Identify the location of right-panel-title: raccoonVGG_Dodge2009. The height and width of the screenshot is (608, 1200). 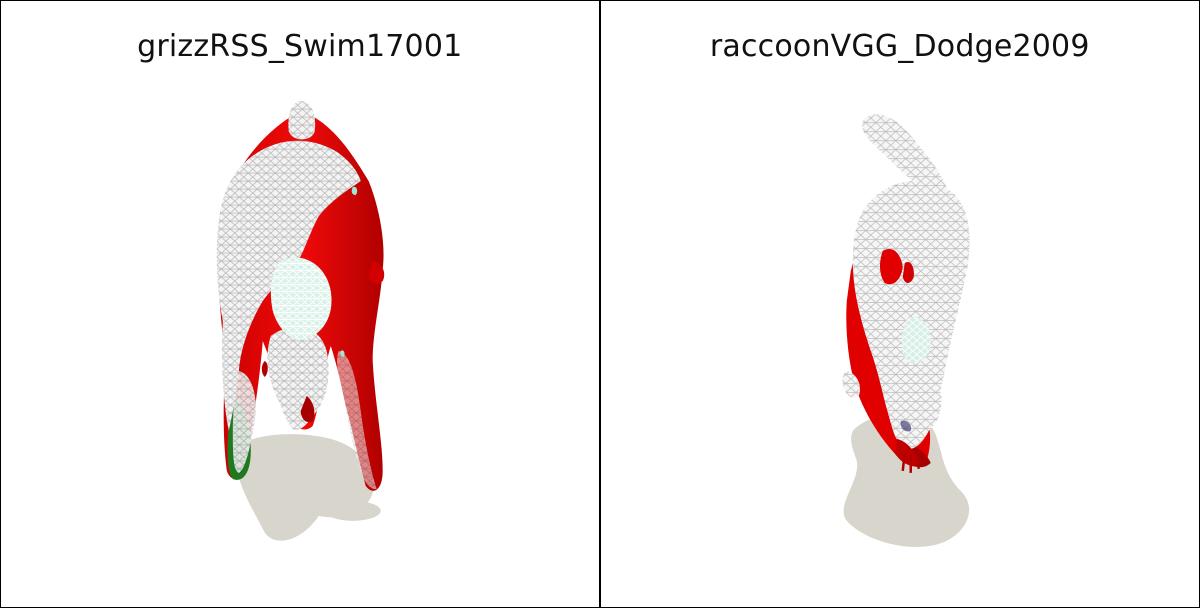
(899, 46).